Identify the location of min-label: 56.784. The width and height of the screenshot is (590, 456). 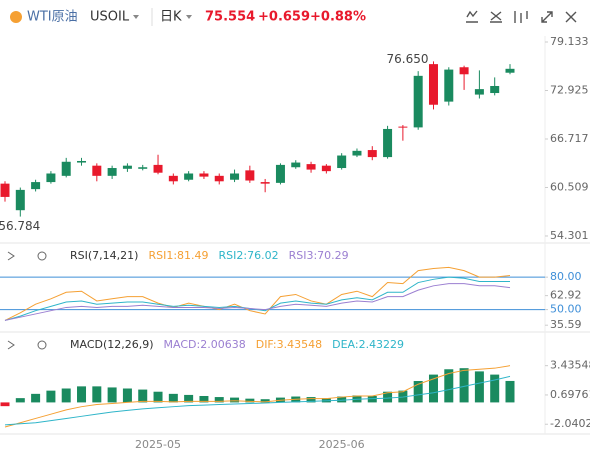
(20, 226).